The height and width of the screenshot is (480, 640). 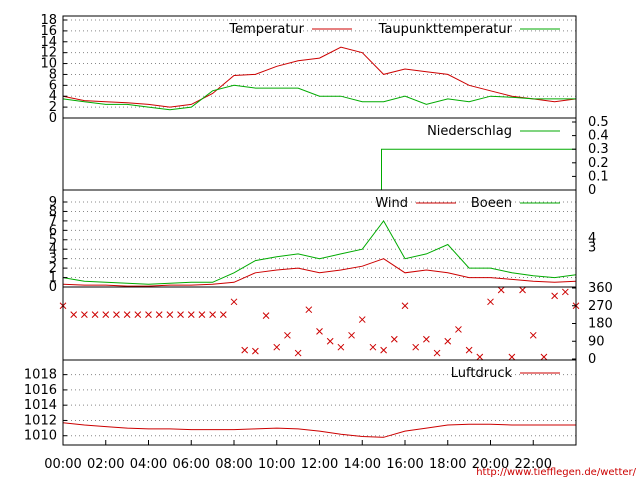 What do you see at coordinates (53, 259) in the screenshot?
I see `wind-y-tick-label: 3` at bounding box center [53, 259].